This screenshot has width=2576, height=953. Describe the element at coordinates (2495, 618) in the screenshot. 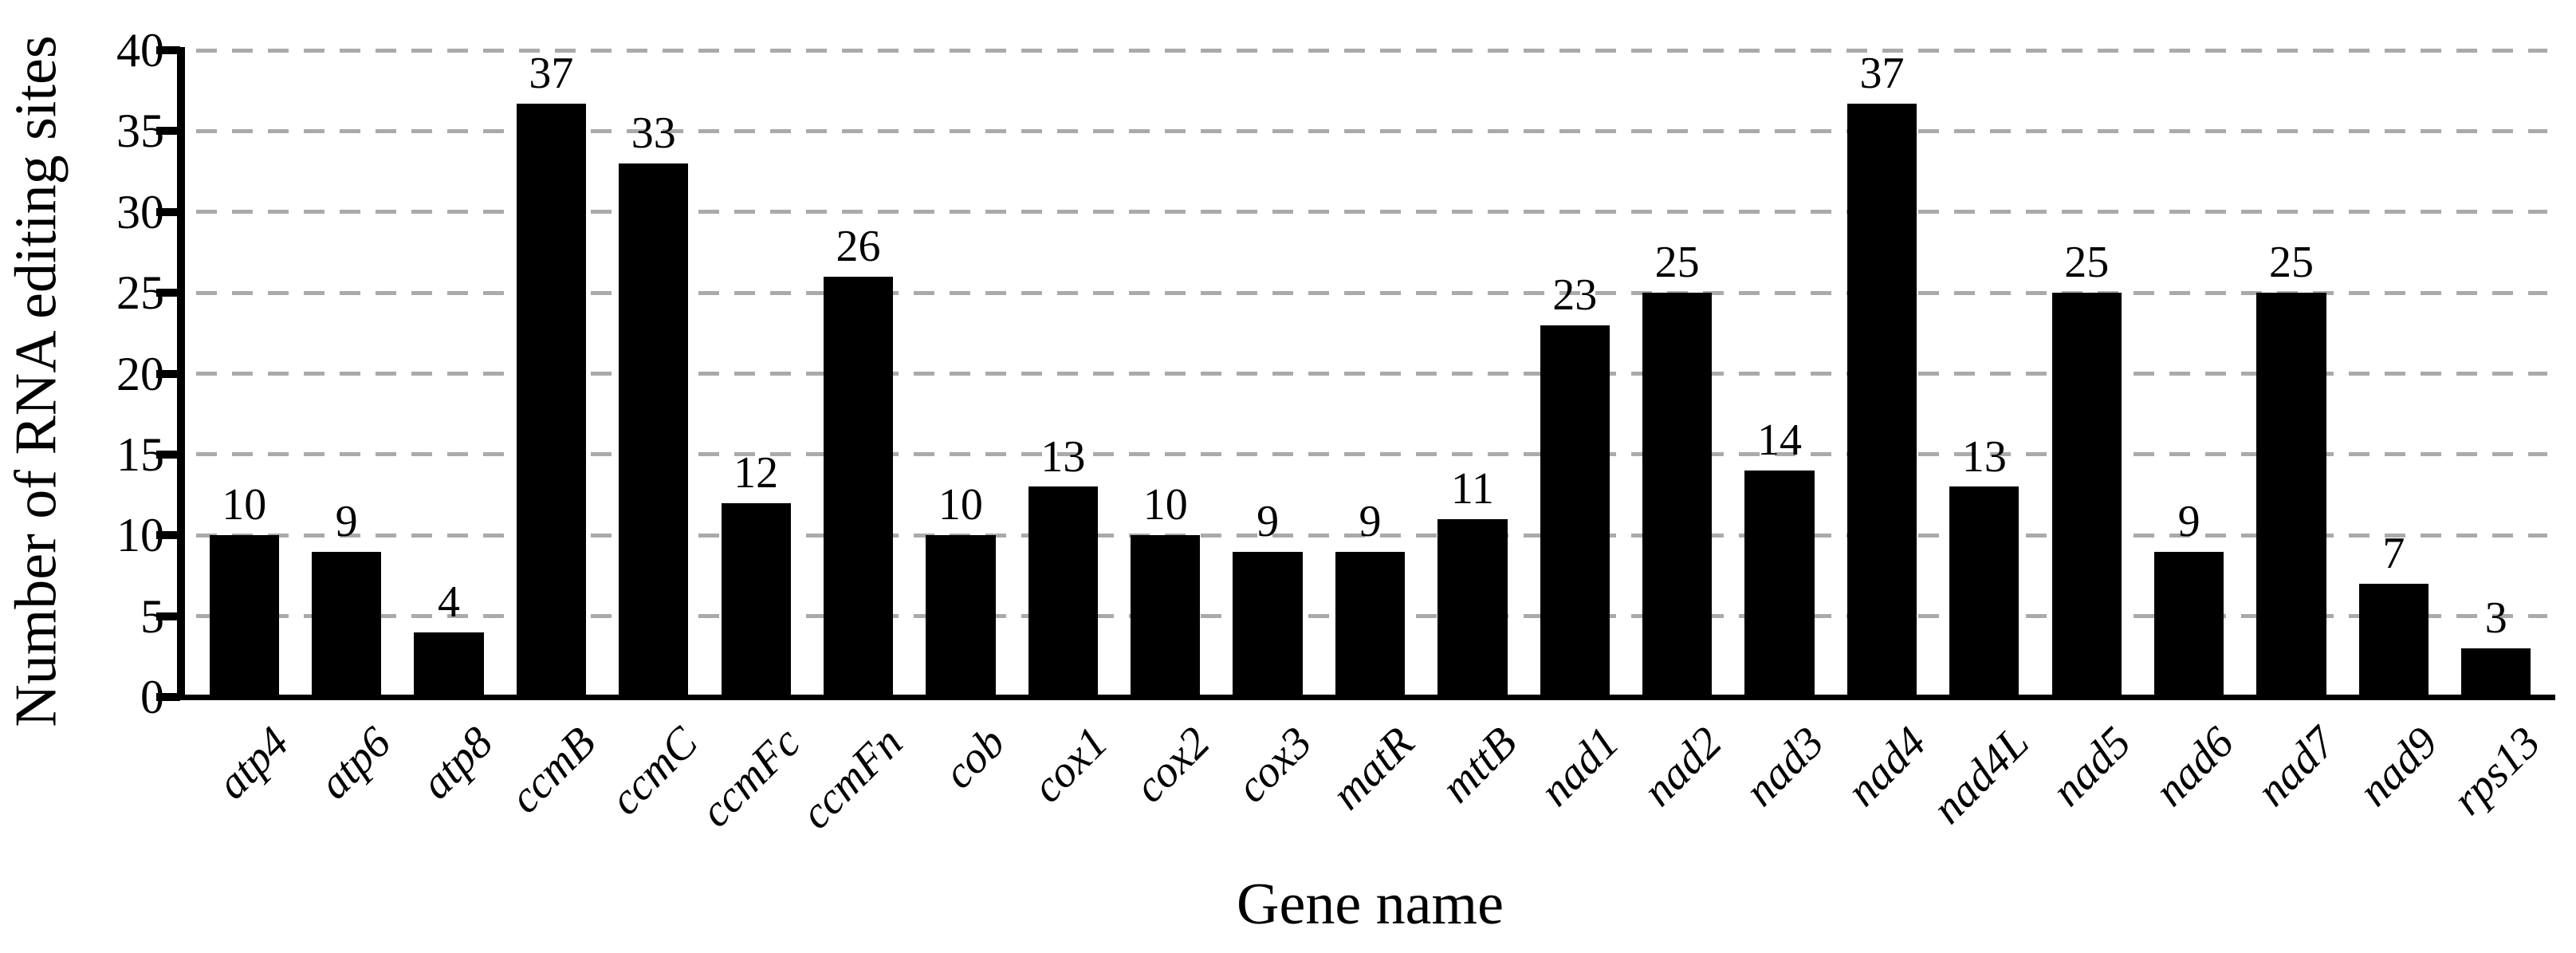

I see `bar-value-label: 3` at that location.